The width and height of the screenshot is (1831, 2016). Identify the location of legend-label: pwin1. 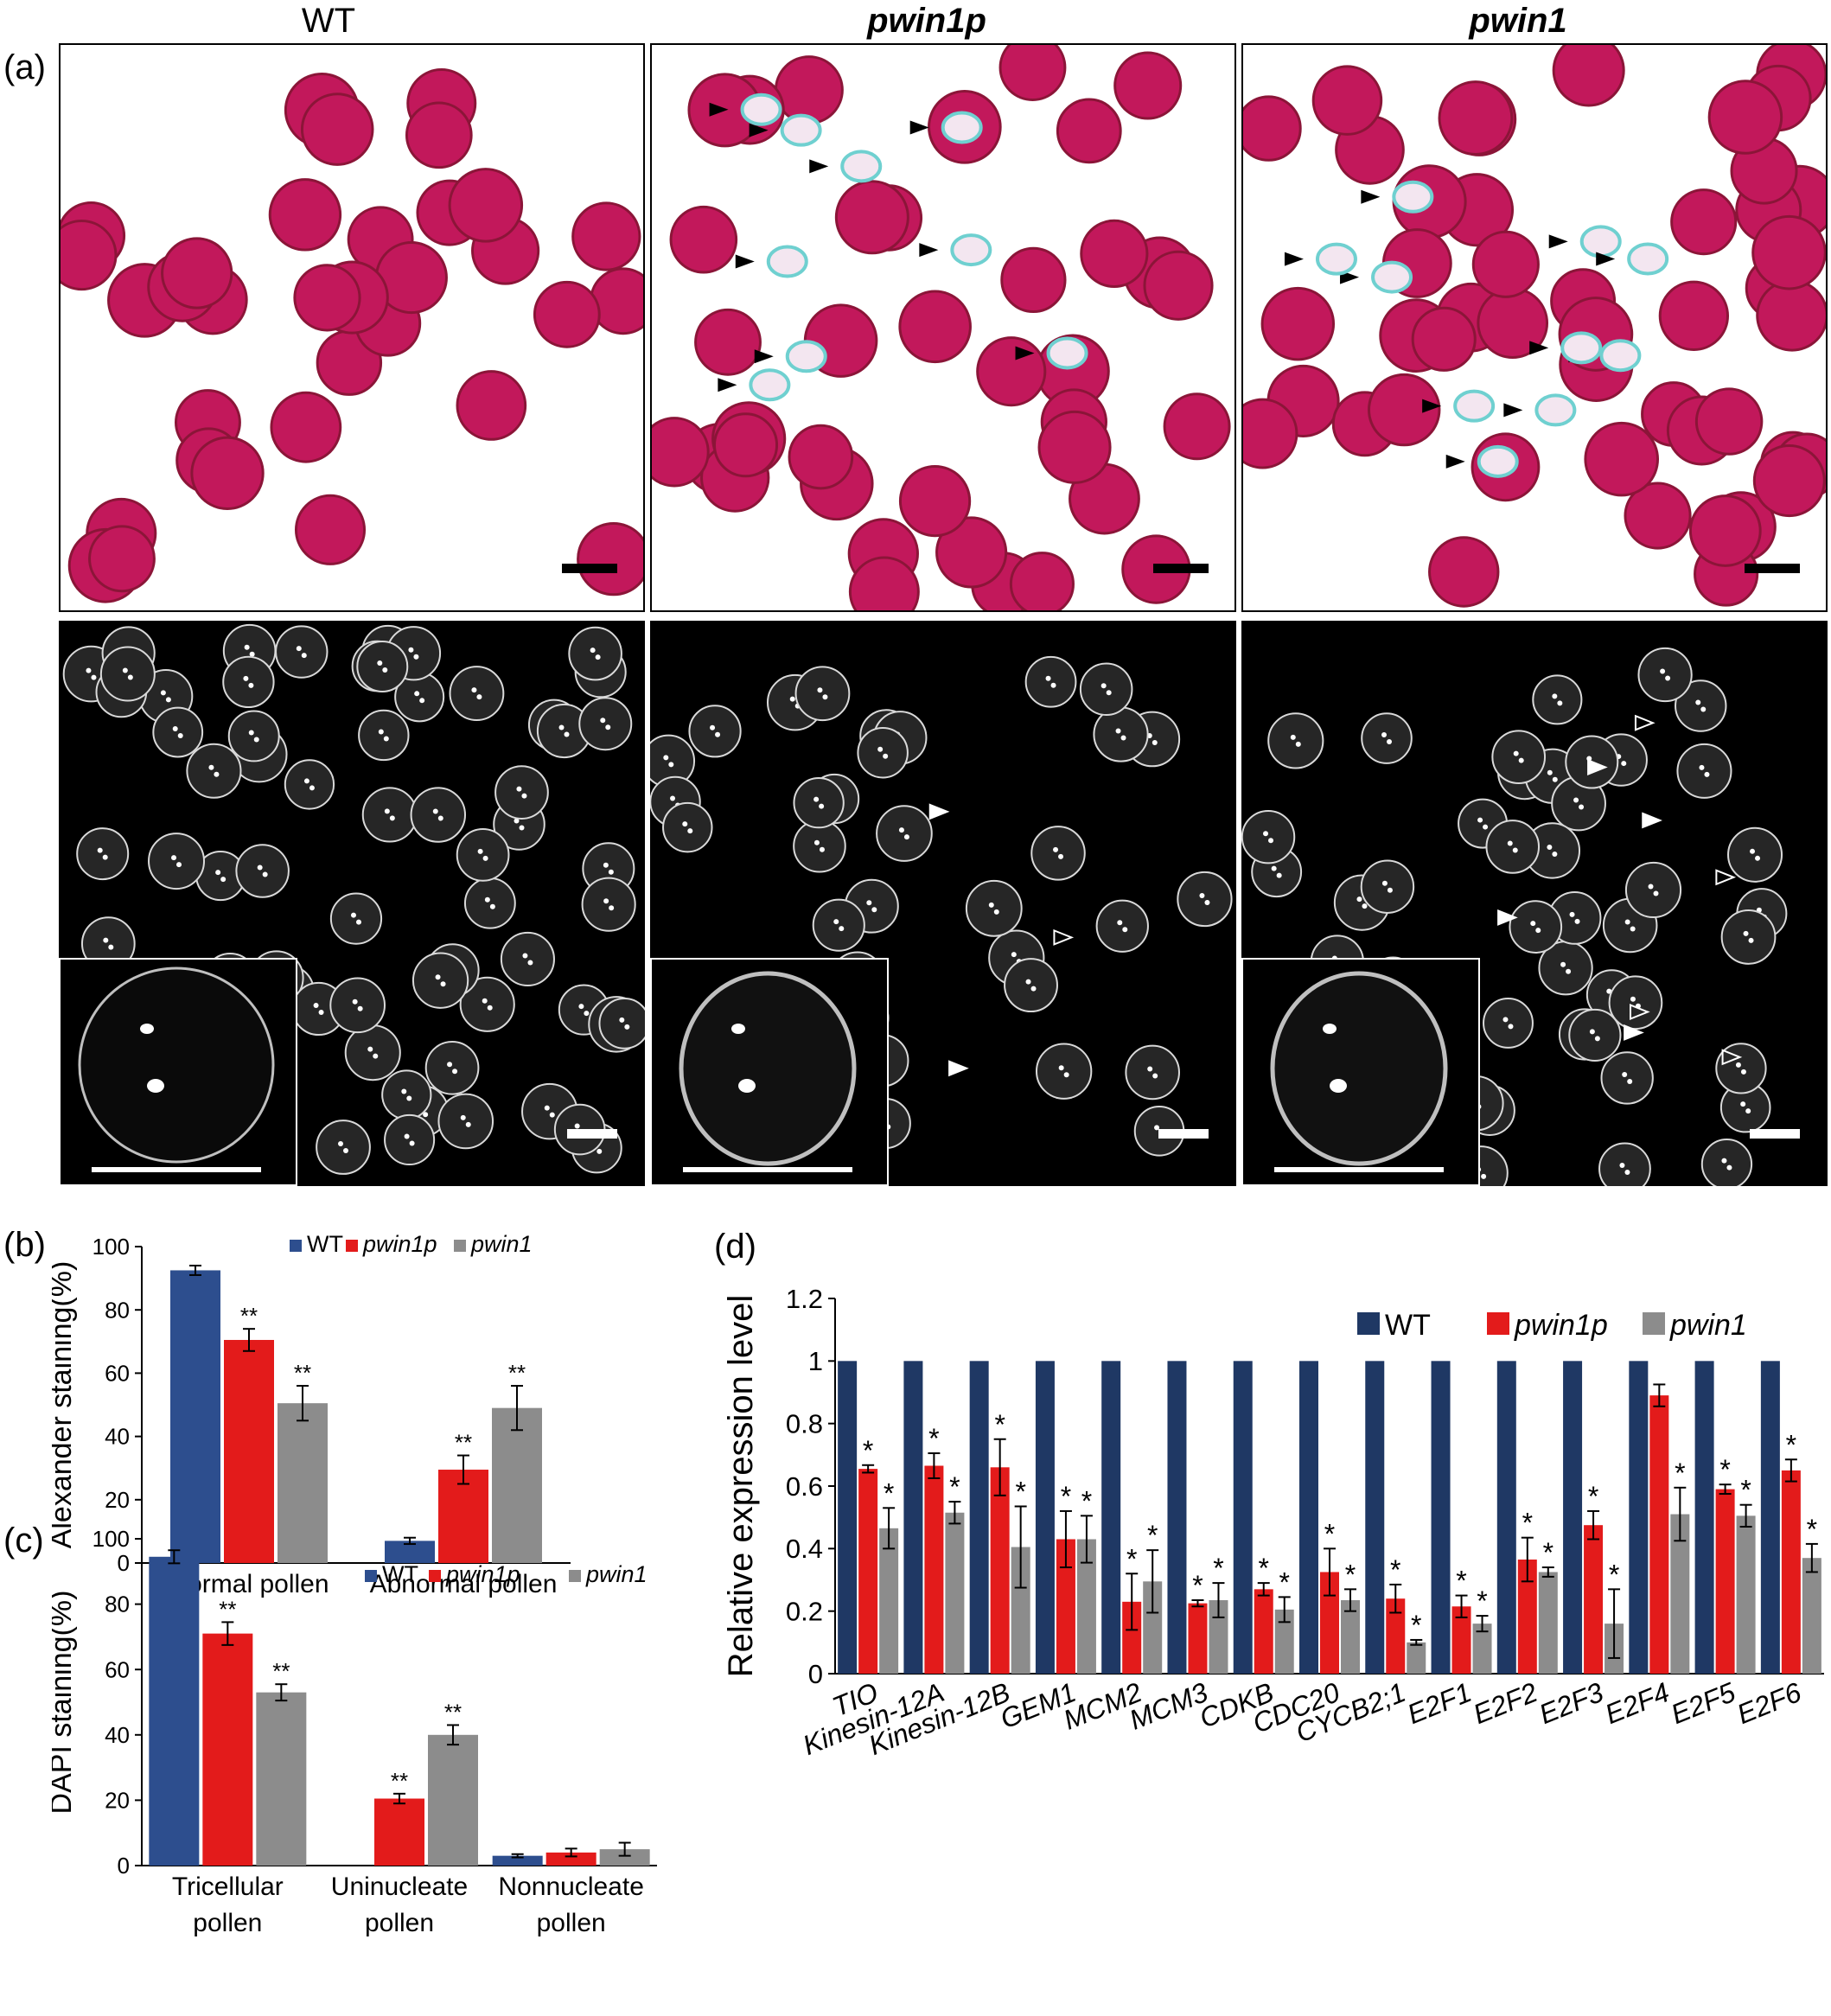
(1708, 1326).